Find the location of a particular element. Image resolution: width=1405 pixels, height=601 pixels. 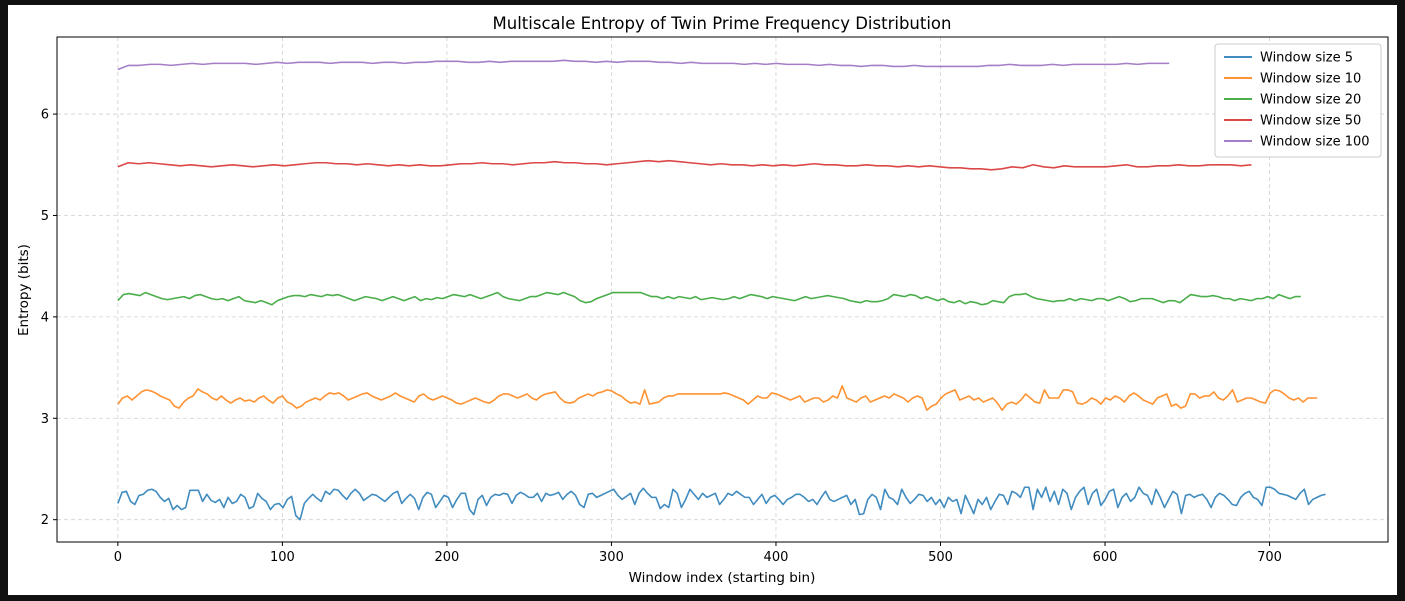

y-tick-label: 3 is located at coordinates (45, 419).